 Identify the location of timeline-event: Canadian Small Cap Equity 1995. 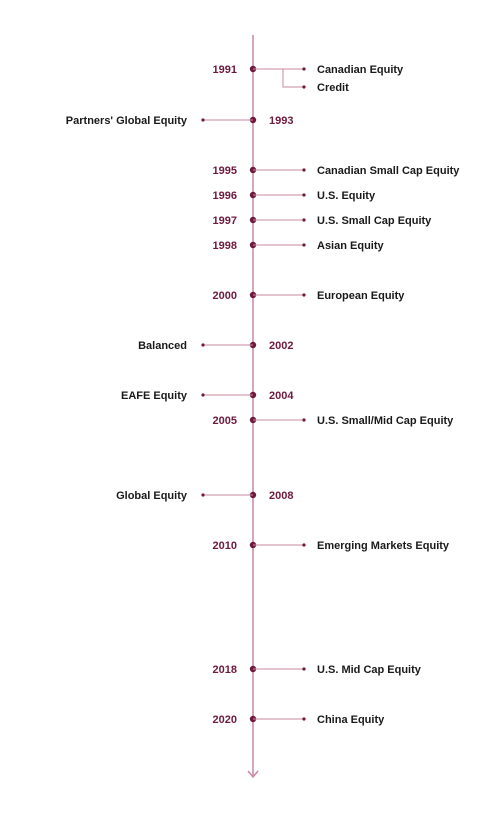
(337, 171).